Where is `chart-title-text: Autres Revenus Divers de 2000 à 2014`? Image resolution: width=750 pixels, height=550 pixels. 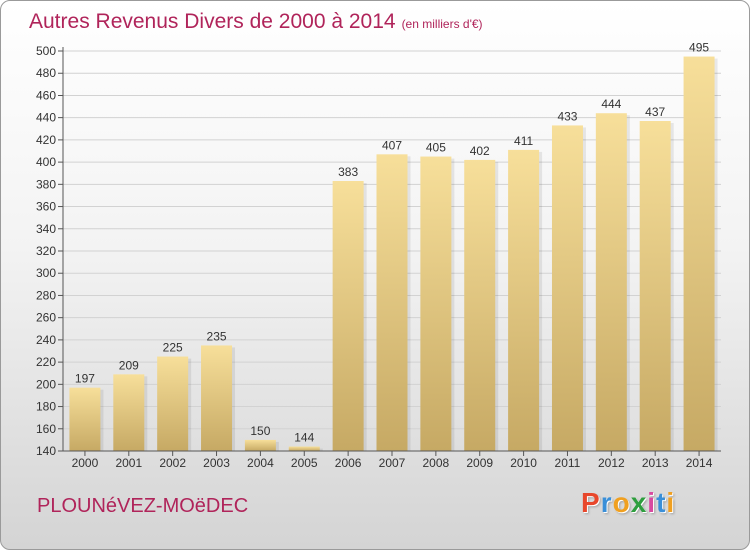
chart-title-text: Autres Revenus Divers de 2000 à 2014 is located at coordinates (212, 21).